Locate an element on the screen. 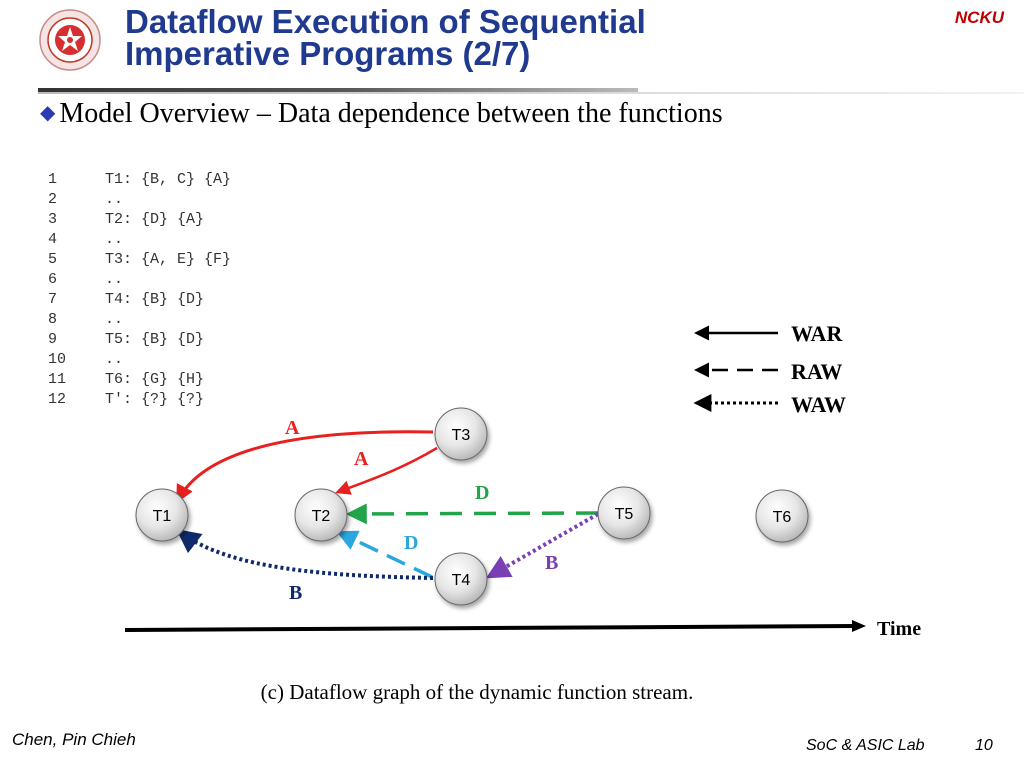  time-label: Time is located at coordinates (899, 629).